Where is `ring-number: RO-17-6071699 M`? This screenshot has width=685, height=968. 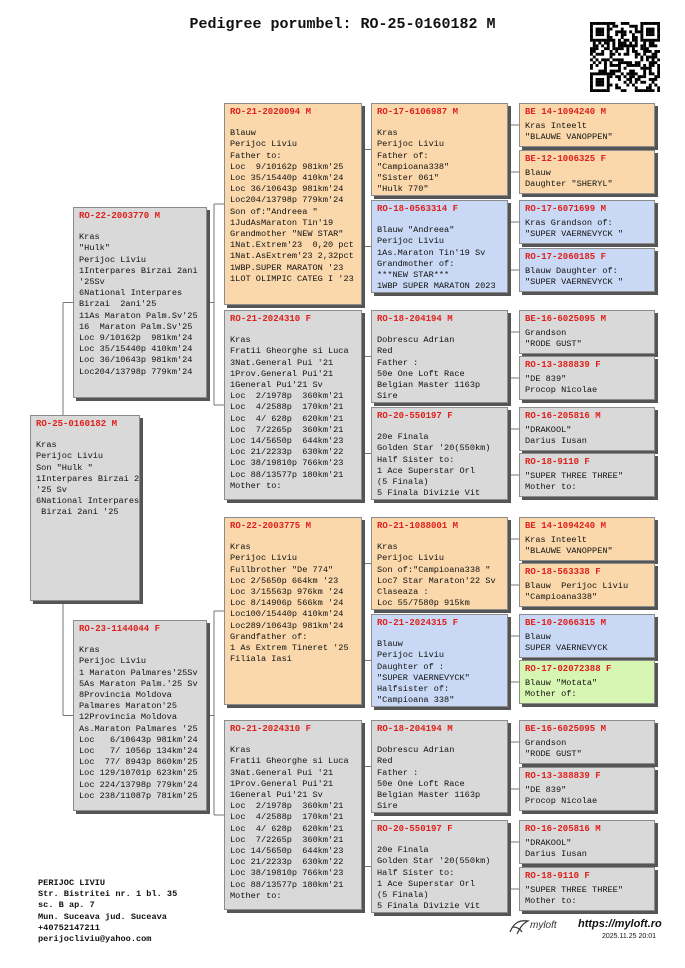
ring-number: RO-17-6071699 M is located at coordinates (566, 209).